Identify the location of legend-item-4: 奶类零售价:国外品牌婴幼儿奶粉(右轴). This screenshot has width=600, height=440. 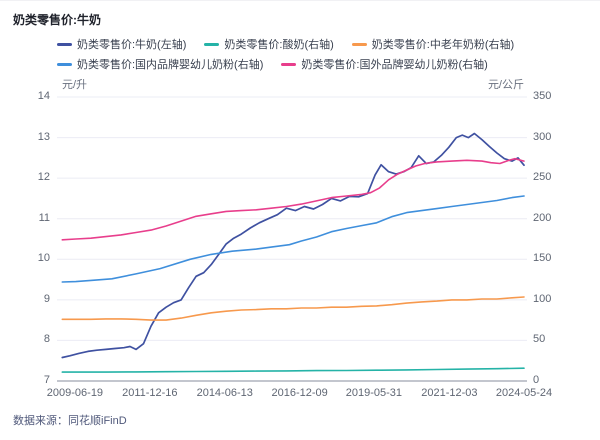
(384, 64).